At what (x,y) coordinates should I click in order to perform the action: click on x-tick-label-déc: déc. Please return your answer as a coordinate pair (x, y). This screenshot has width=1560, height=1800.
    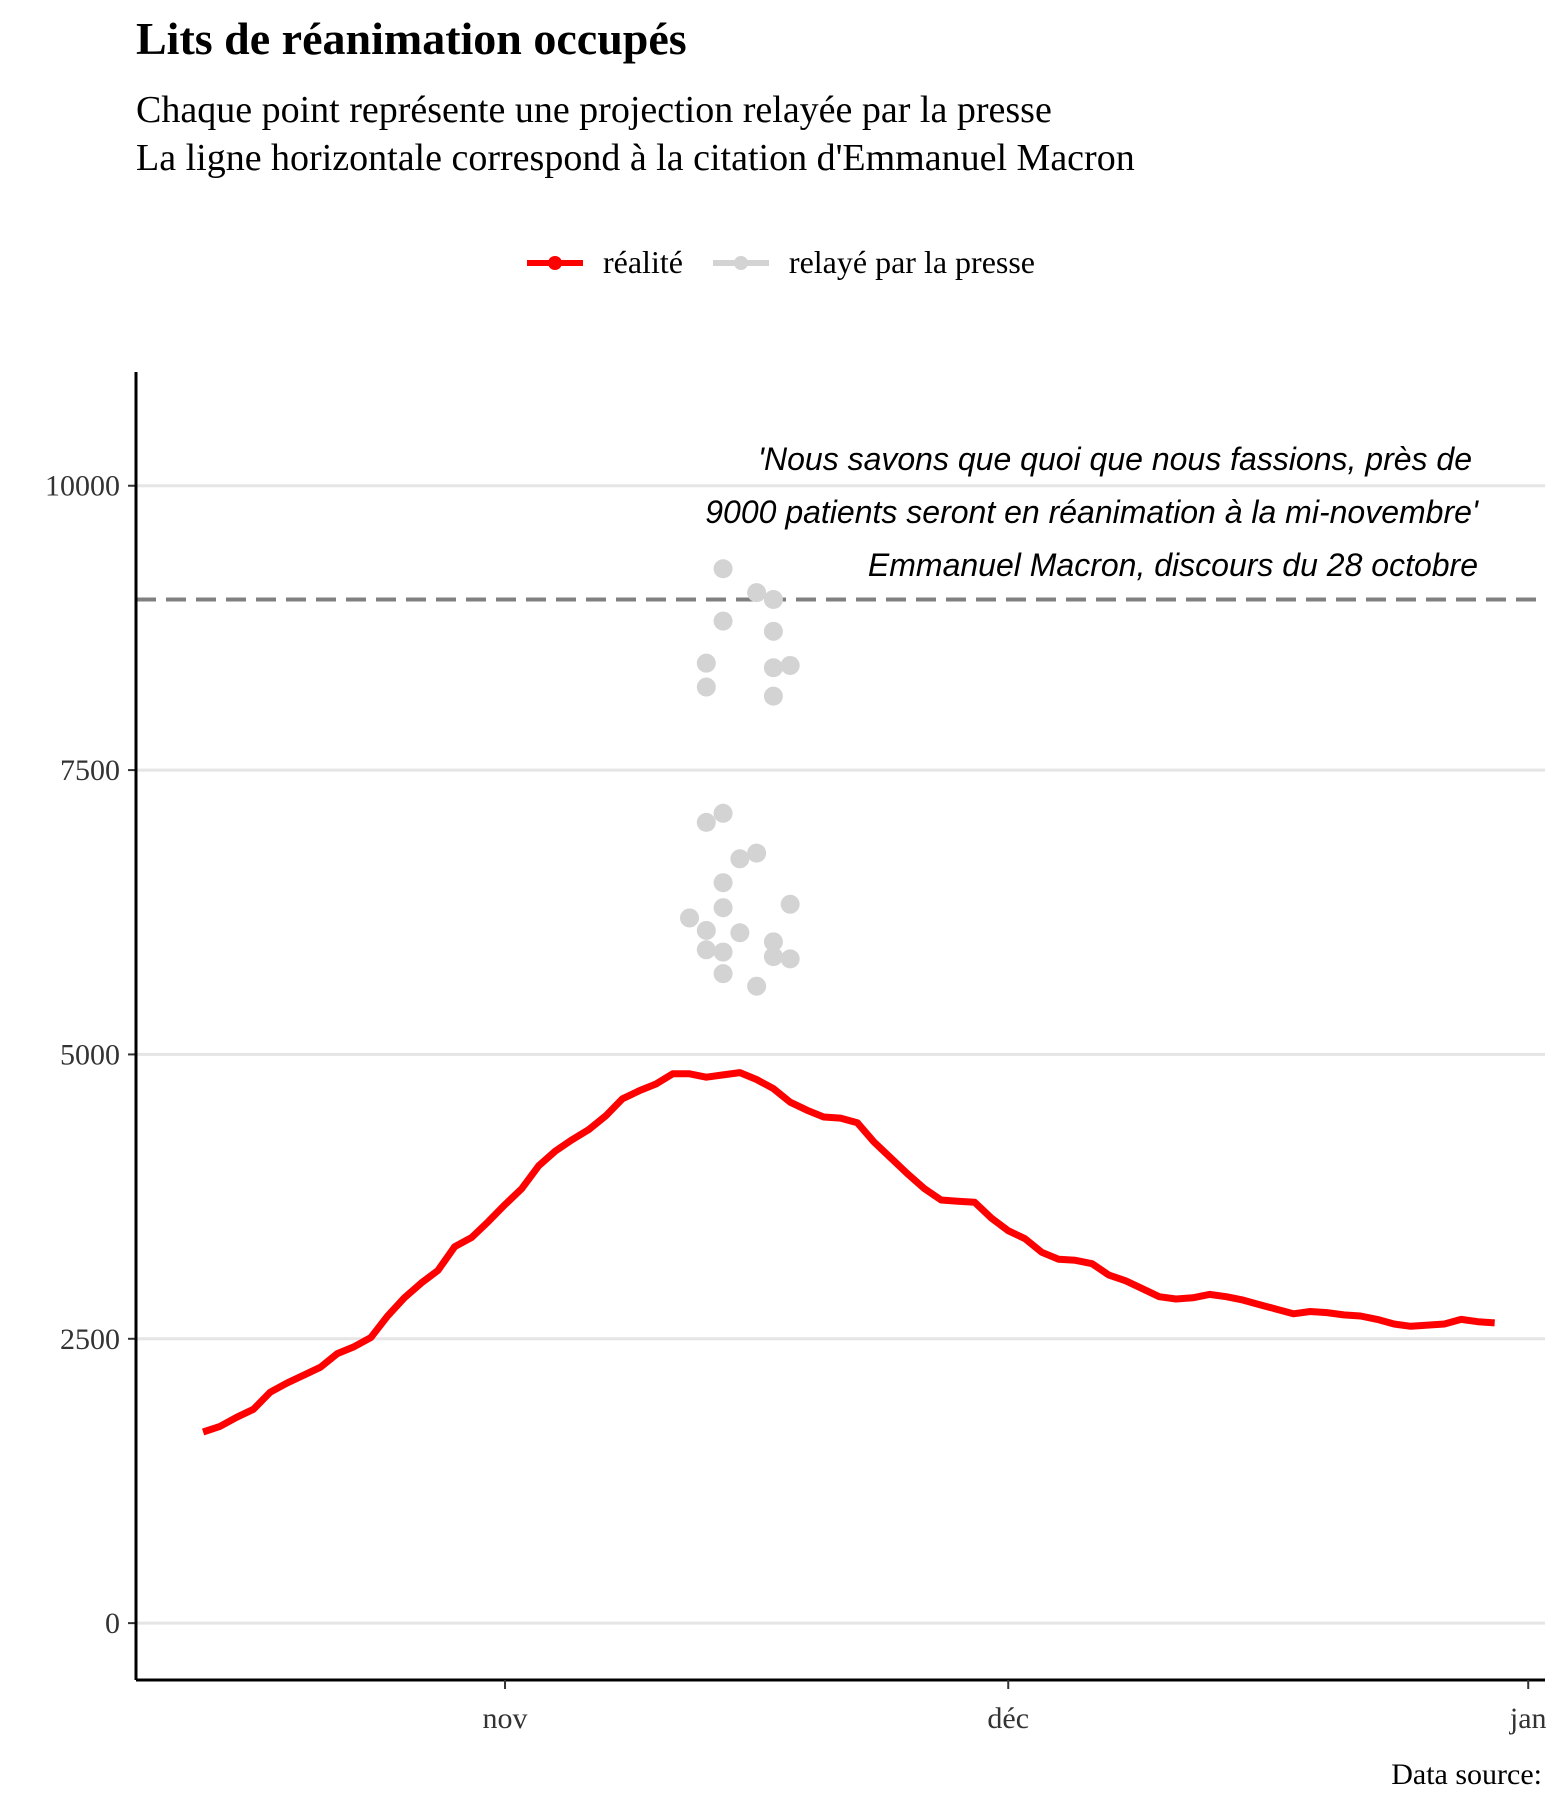
    Looking at the image, I should click on (1008, 1718).